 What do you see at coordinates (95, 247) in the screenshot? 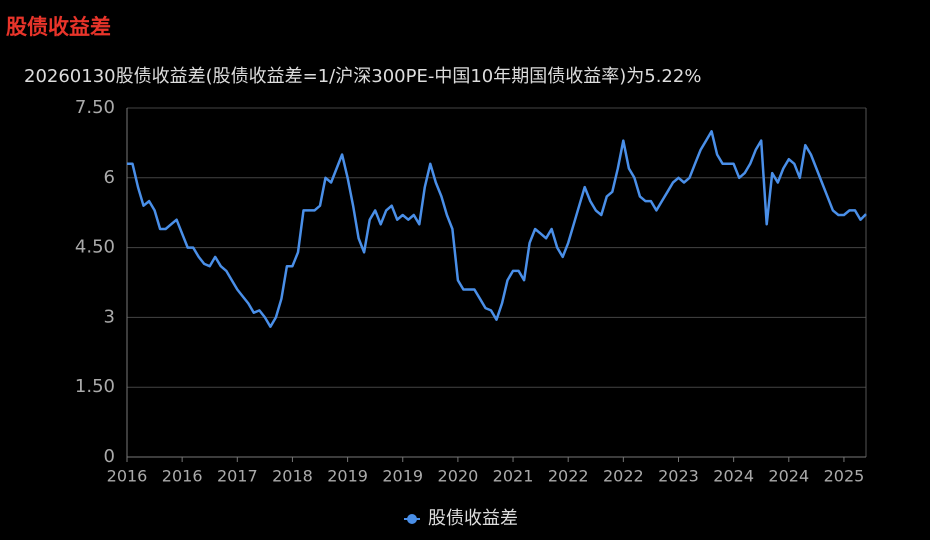
I see `y-tick-label: 4.50` at bounding box center [95, 247].